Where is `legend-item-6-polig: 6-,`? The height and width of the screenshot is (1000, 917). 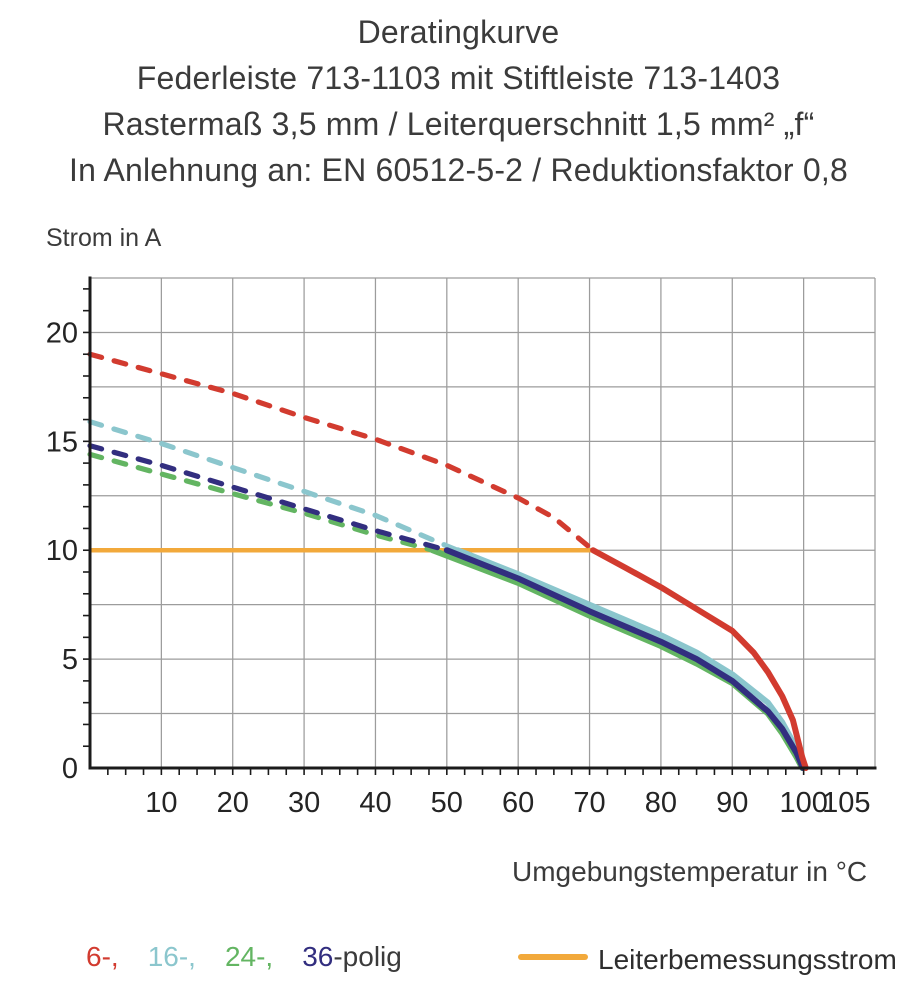 legend-item-6-polig: 6-, is located at coordinates (102, 957).